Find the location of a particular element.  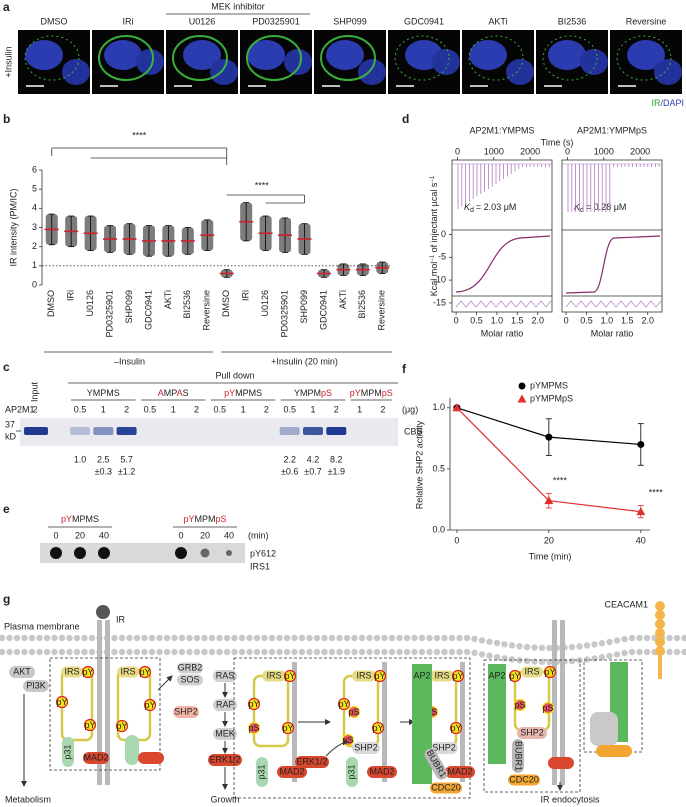

node-label: SOS is located at coordinates (189, 679).